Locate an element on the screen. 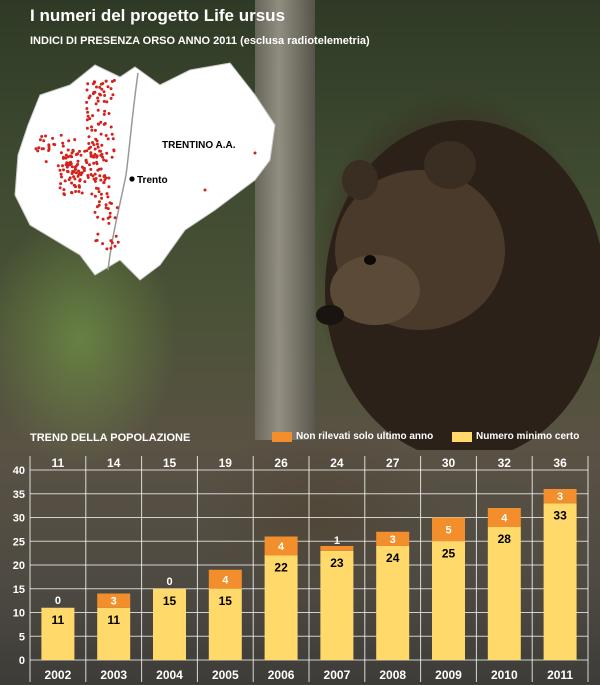  bar-value-not-detected: 3 is located at coordinates (114, 602).